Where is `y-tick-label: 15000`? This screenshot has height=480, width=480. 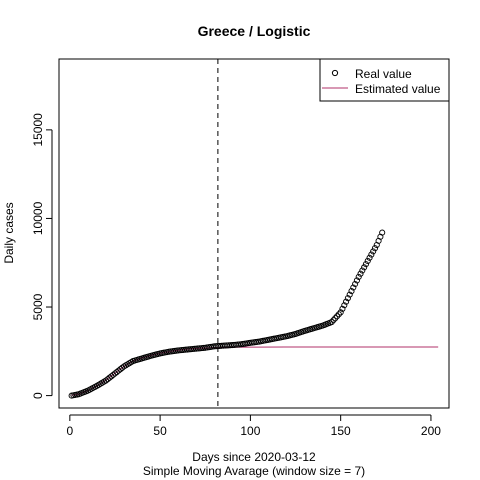
y-tick-label: 15000 is located at coordinates (38, 130).